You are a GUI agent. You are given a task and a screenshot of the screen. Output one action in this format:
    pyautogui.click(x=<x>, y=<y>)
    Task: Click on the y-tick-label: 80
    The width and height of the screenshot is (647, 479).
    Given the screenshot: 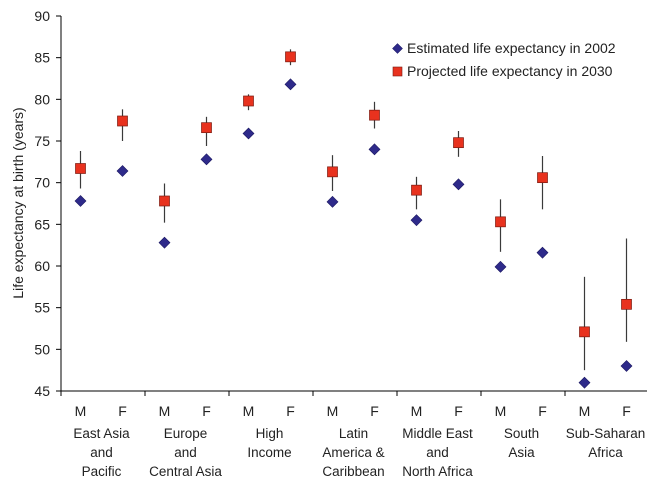 What is the action you would take?
    pyautogui.click(x=42, y=99)
    